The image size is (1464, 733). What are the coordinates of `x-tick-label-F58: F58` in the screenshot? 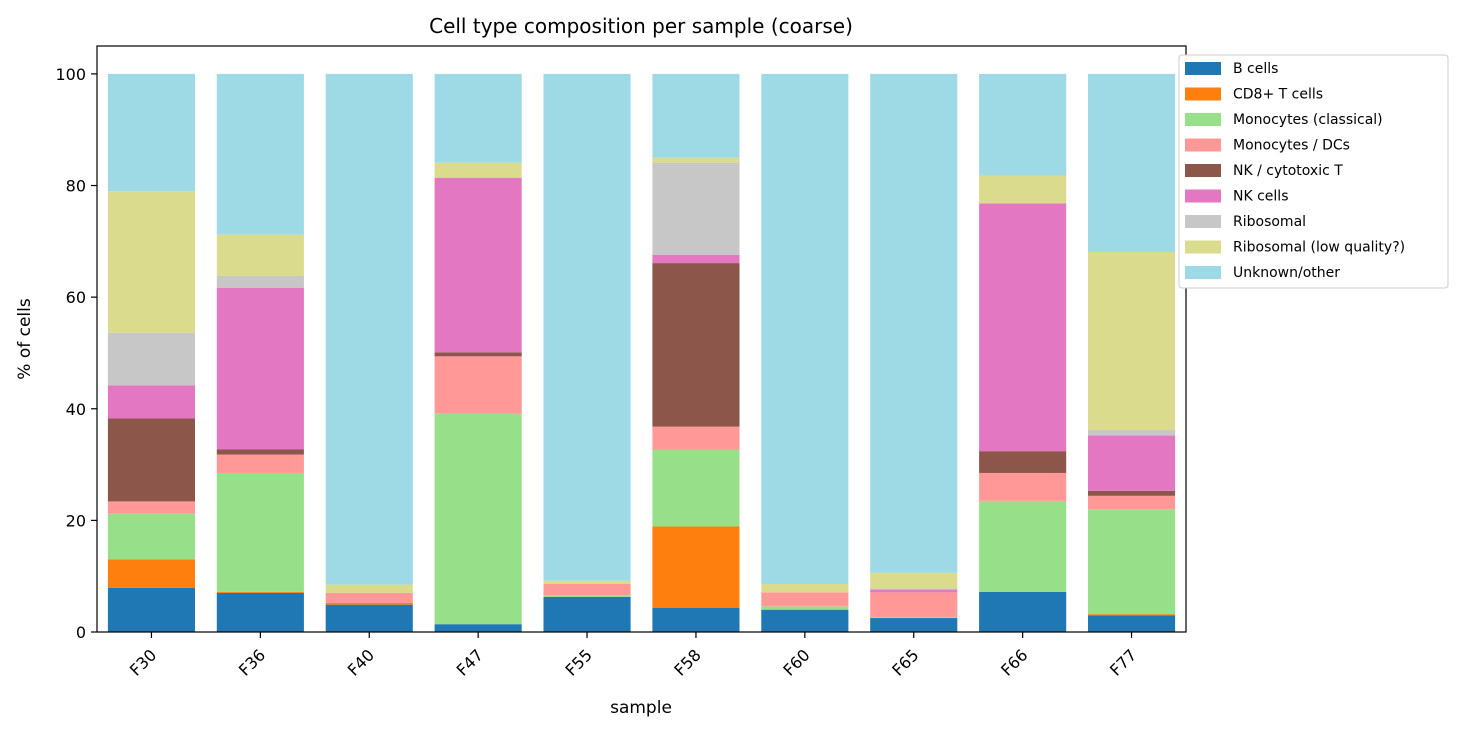 It's located at (687, 662).